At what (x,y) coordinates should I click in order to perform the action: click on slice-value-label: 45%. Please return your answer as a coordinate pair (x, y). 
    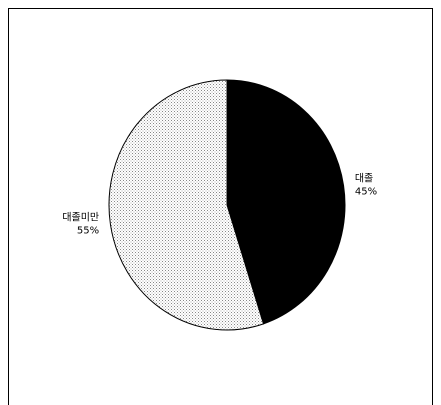
    Looking at the image, I should click on (366, 191).